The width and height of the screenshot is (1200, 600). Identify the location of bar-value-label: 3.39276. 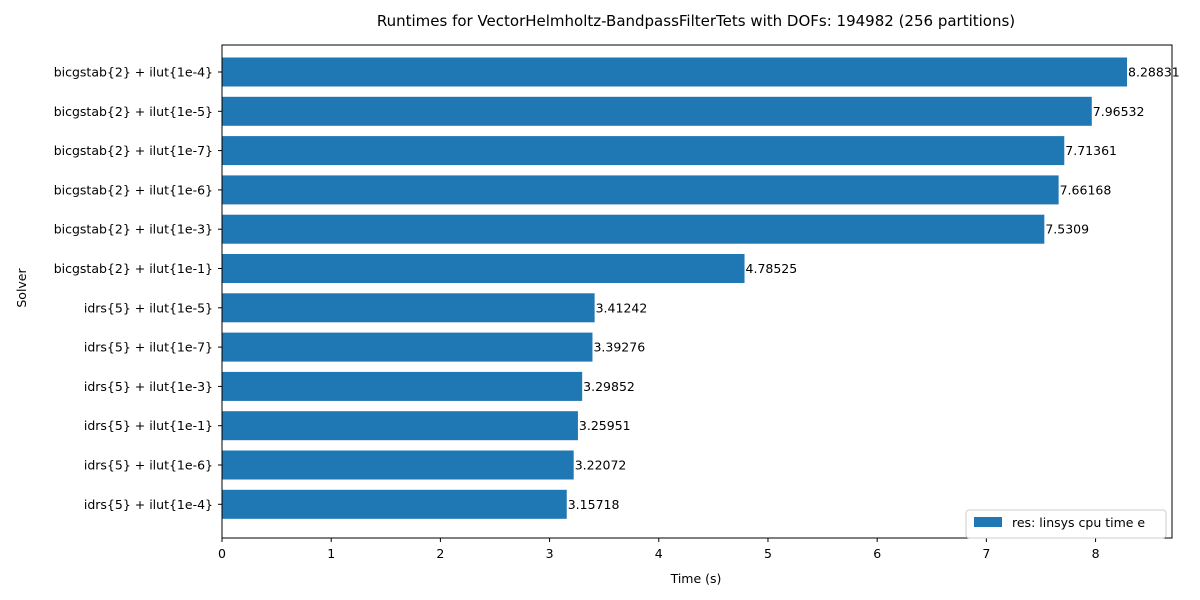
(619, 347).